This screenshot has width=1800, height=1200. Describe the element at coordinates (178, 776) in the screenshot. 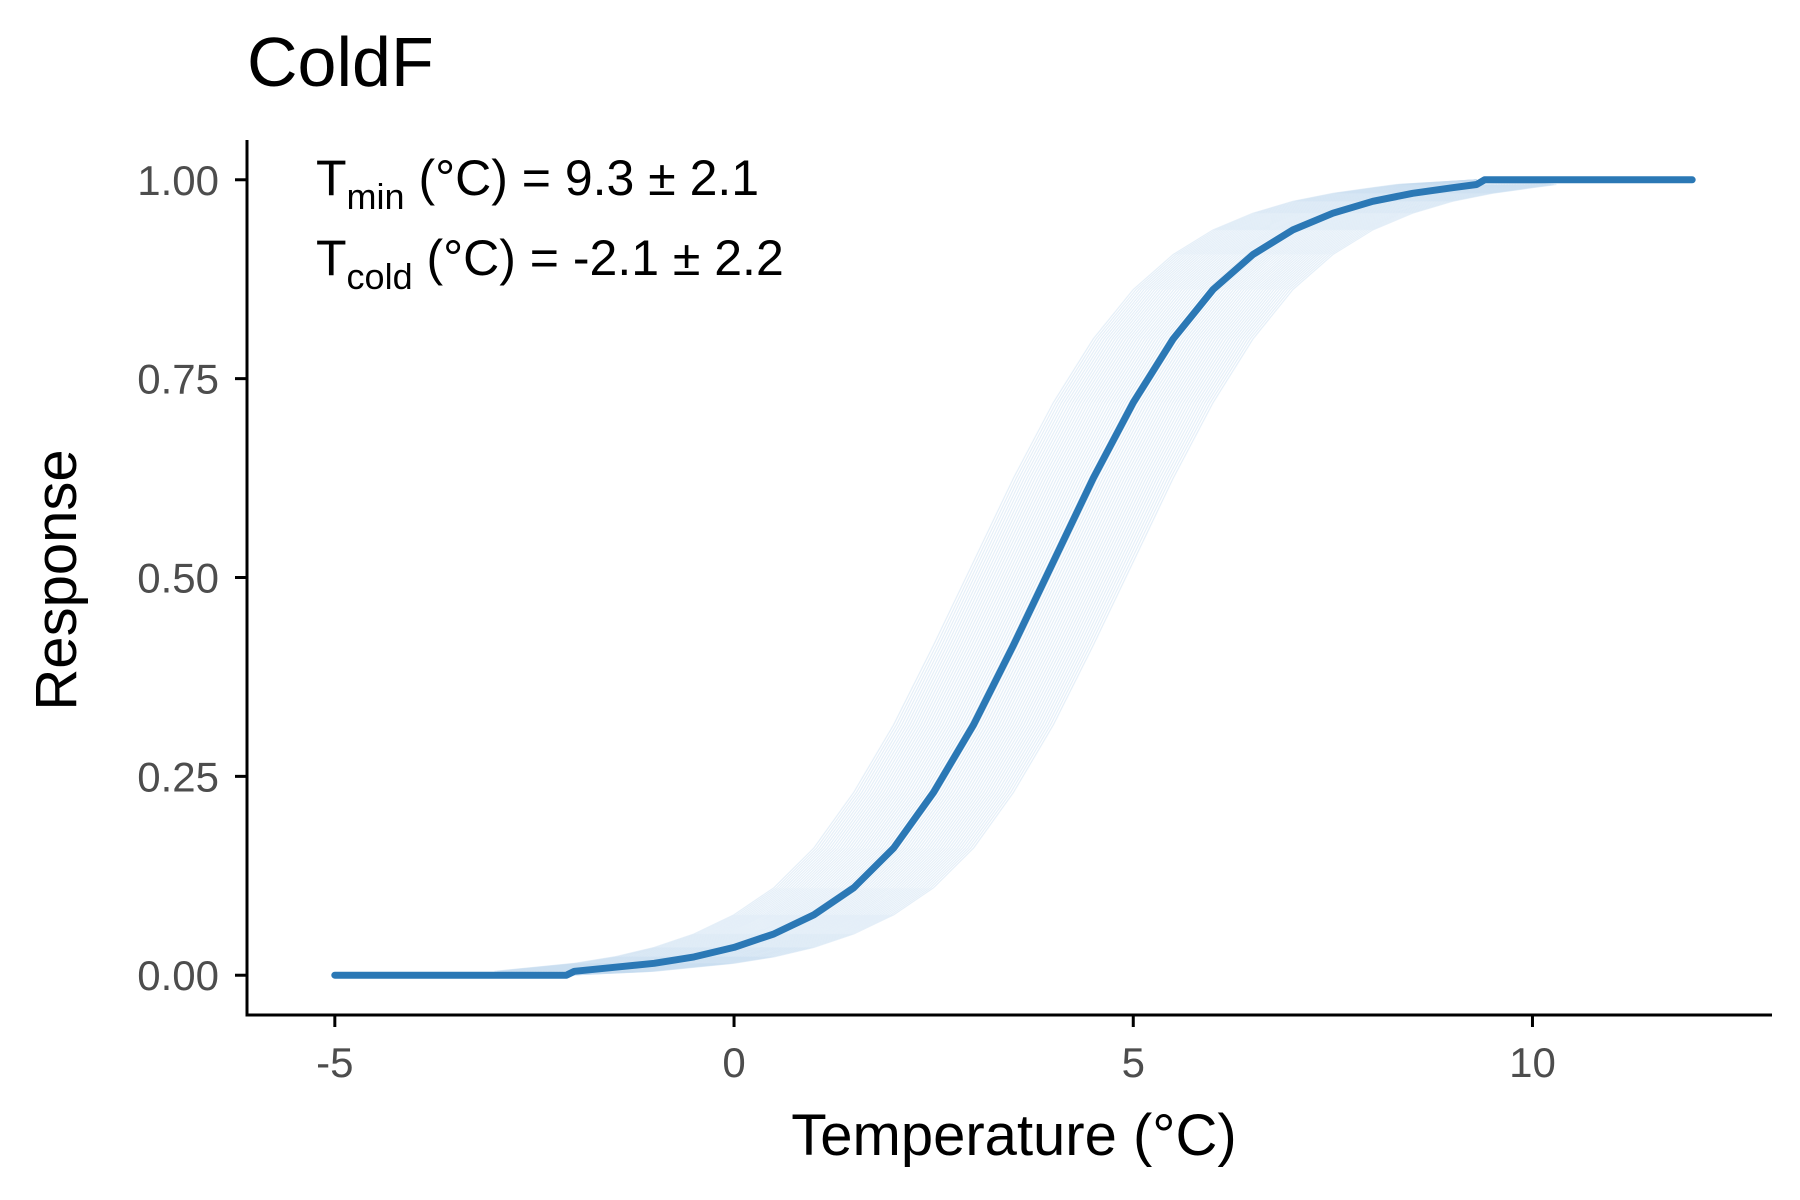

I see `y-tick-label: 0.25` at that location.